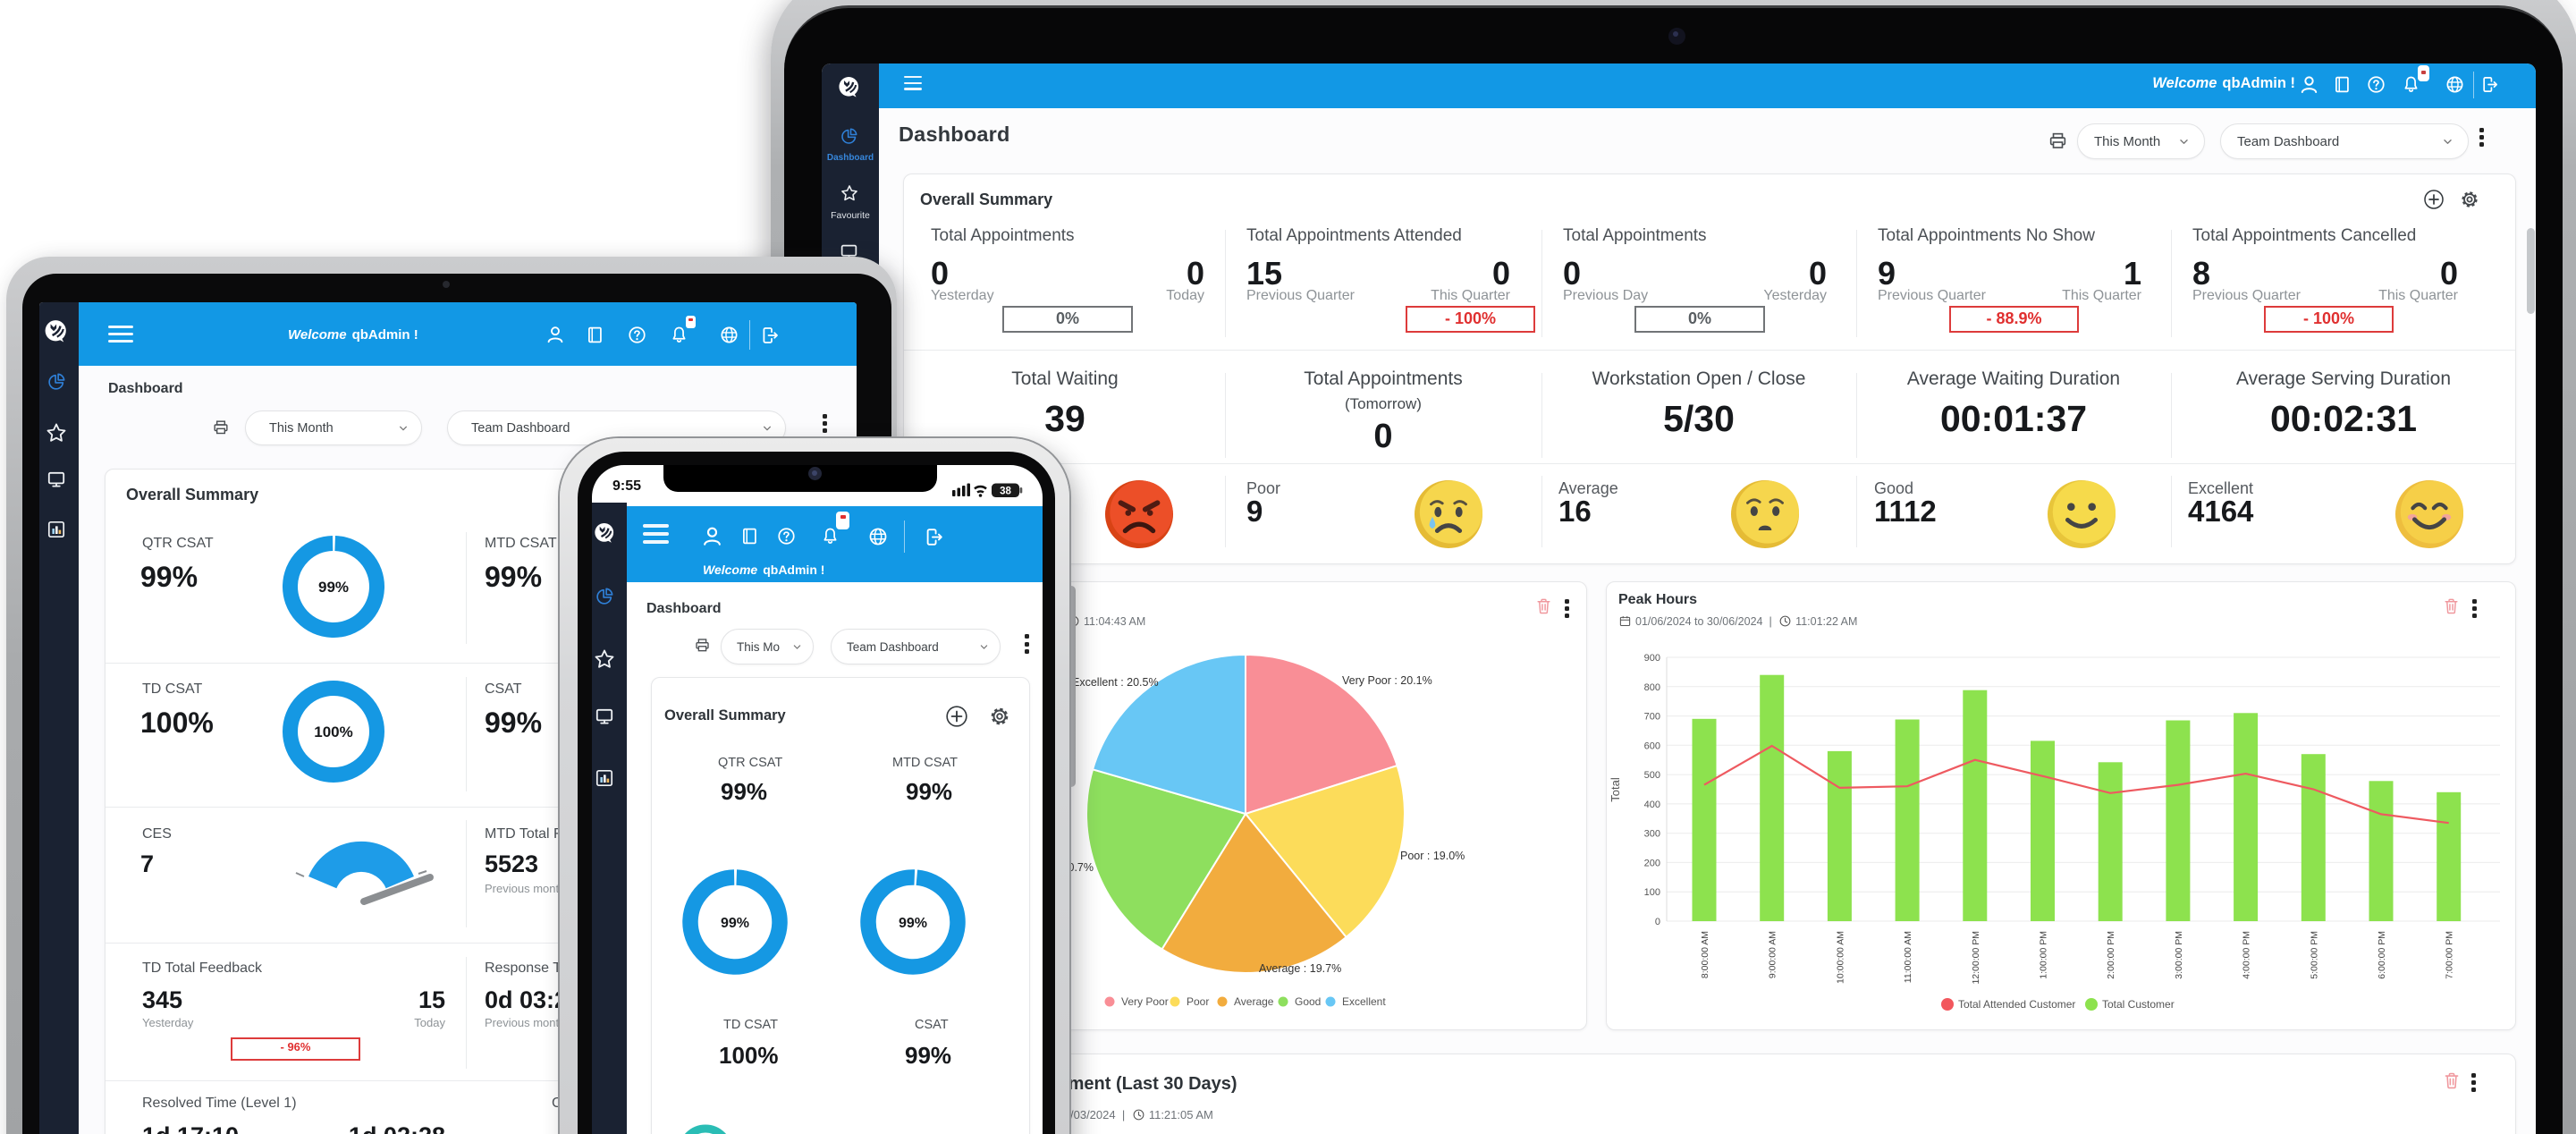 The height and width of the screenshot is (1134, 2576). Describe the element at coordinates (1652, 893) in the screenshot. I see `svg-text: 100` at that location.